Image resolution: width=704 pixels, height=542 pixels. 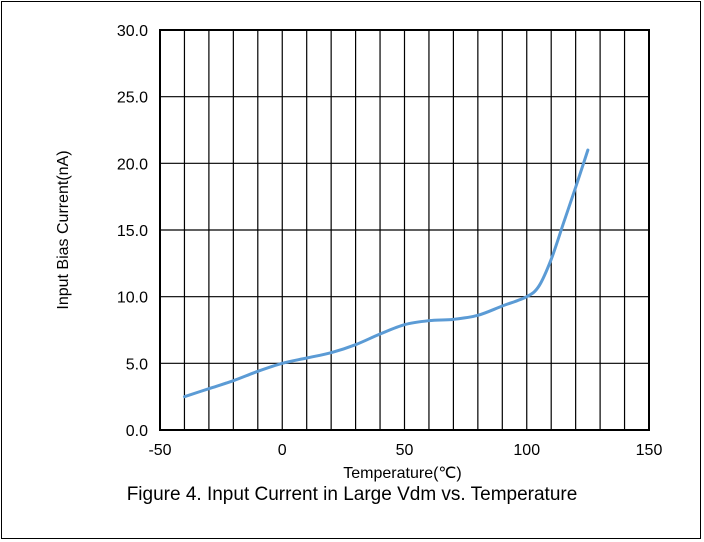 I want to click on y-tick-label: 15.0, so click(x=132, y=231).